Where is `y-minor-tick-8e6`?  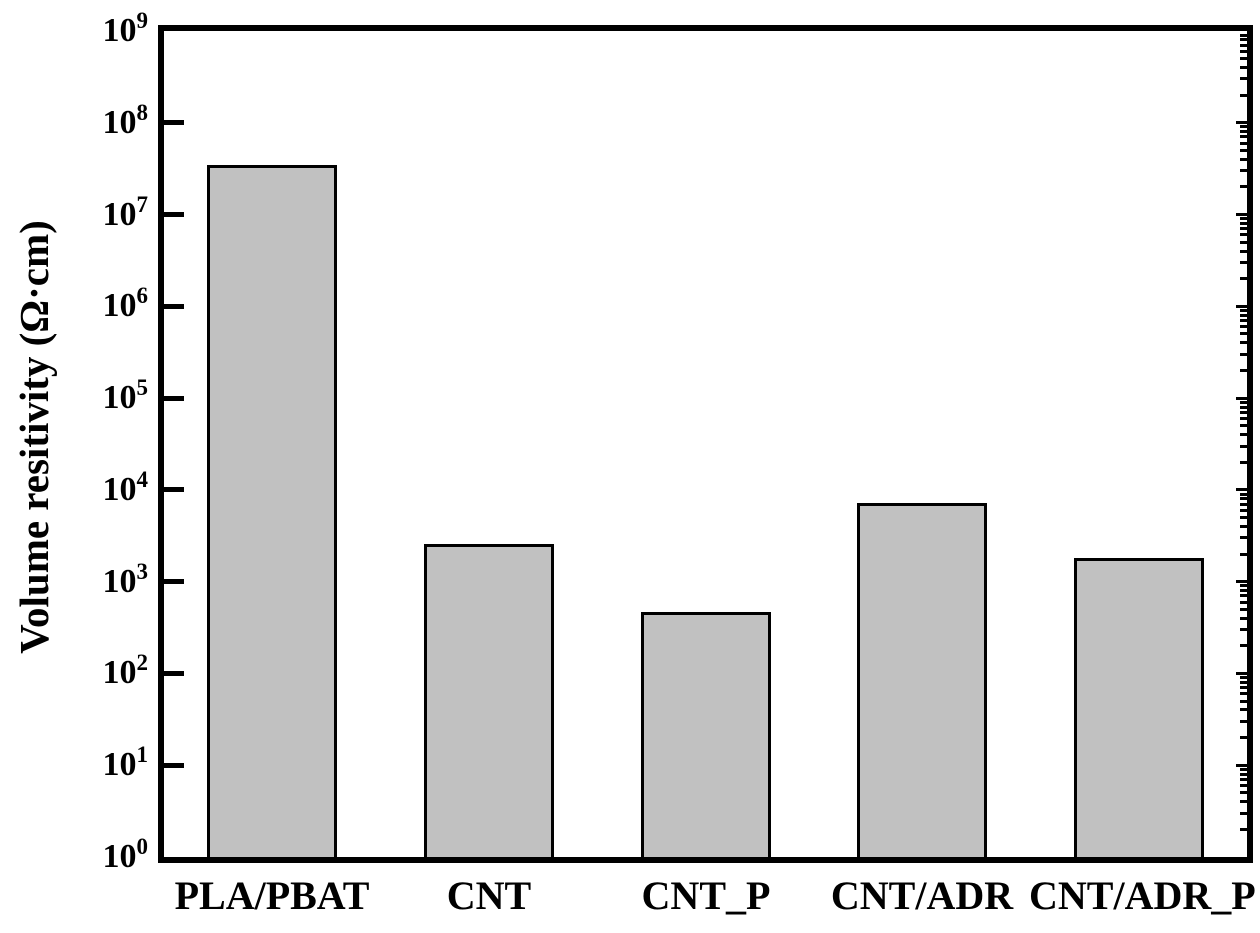 y-minor-tick-8e6 is located at coordinates (1243, 223).